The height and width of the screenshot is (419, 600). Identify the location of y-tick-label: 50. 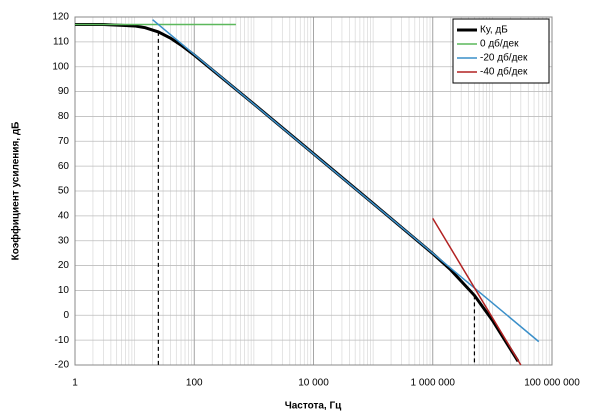
(64, 191).